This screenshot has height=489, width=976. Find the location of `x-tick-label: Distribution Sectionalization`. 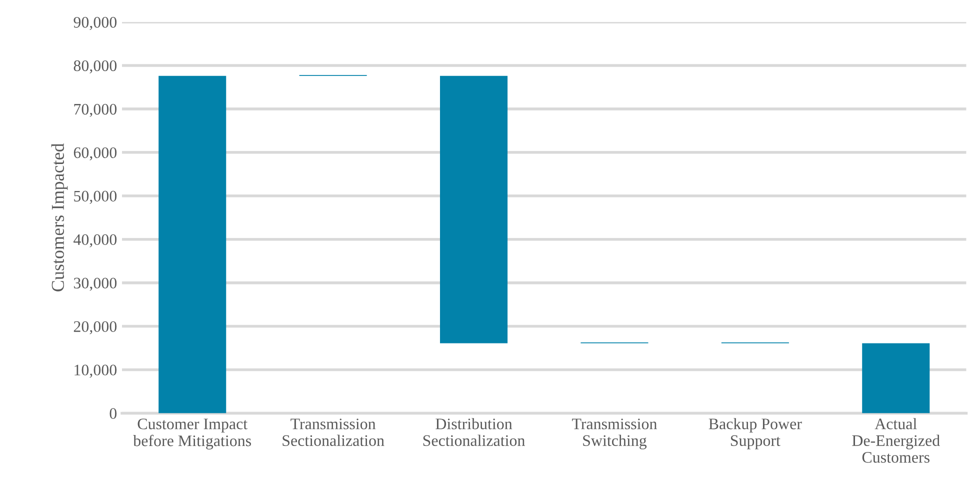

x-tick-label: Distribution Sectionalization is located at coordinates (474, 432).